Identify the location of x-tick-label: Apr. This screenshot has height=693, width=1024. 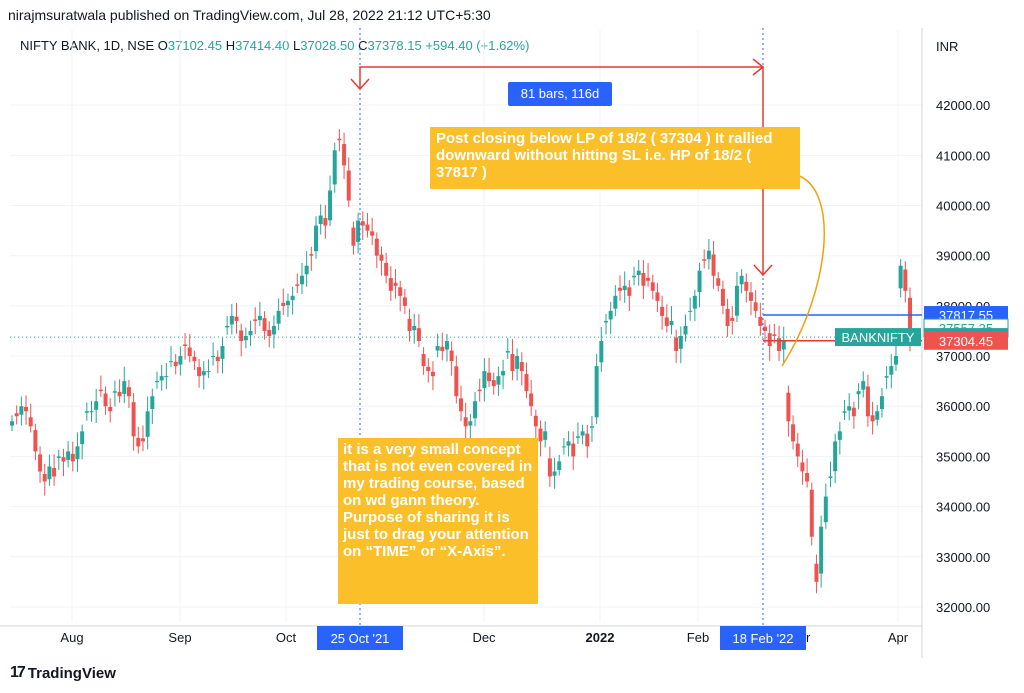
(898, 637).